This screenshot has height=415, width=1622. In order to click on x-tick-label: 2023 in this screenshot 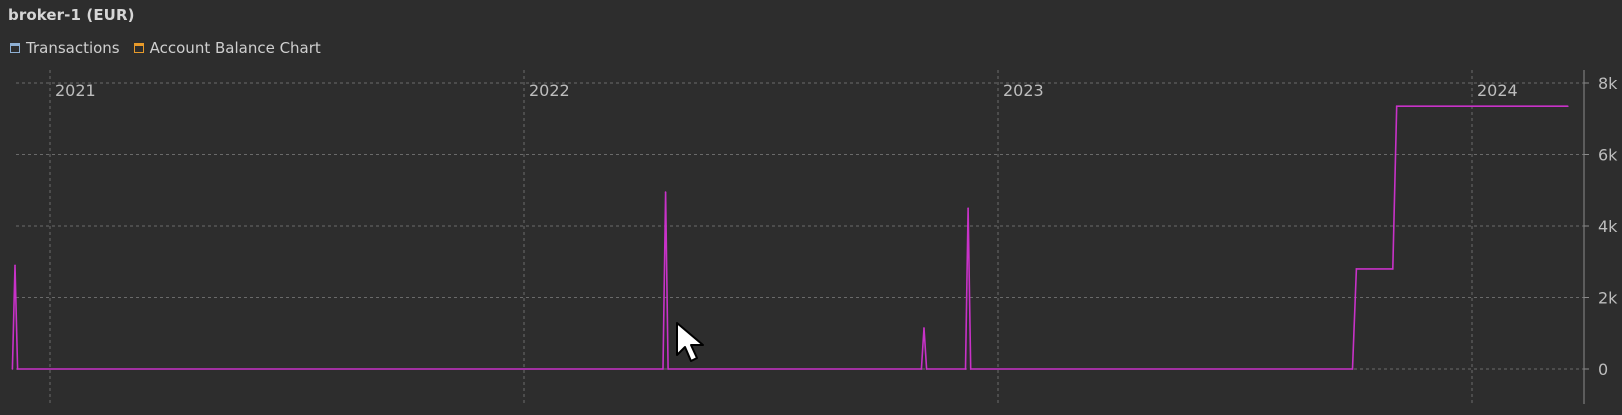, I will do `click(1023, 90)`.